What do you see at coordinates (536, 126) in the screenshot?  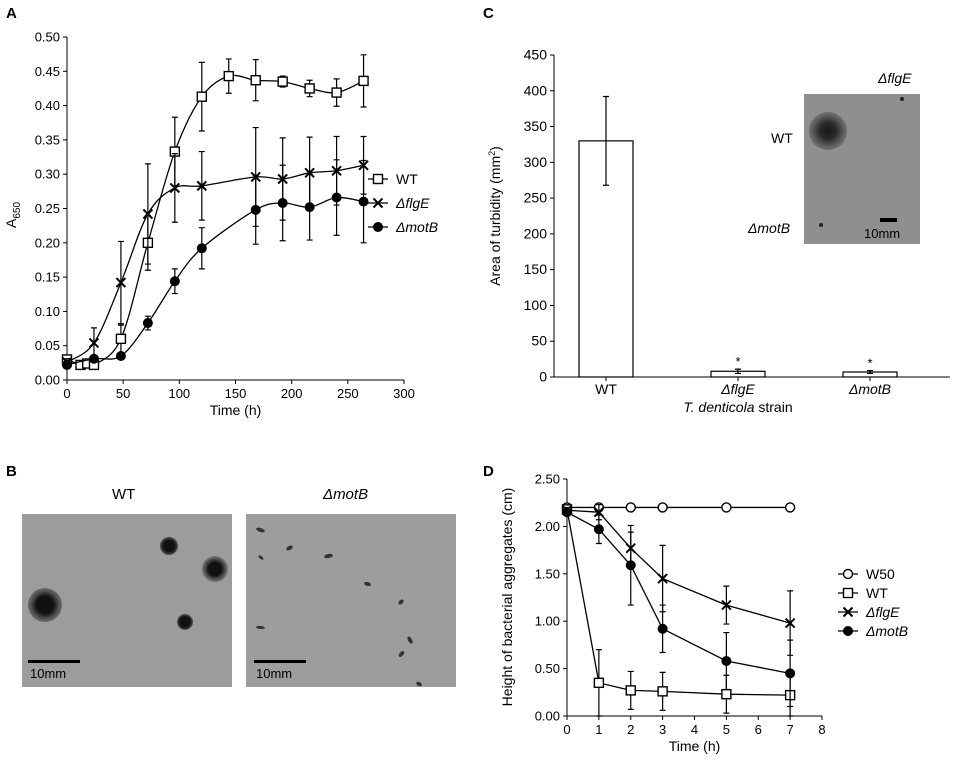 I see `y-tick-label: 350` at bounding box center [536, 126].